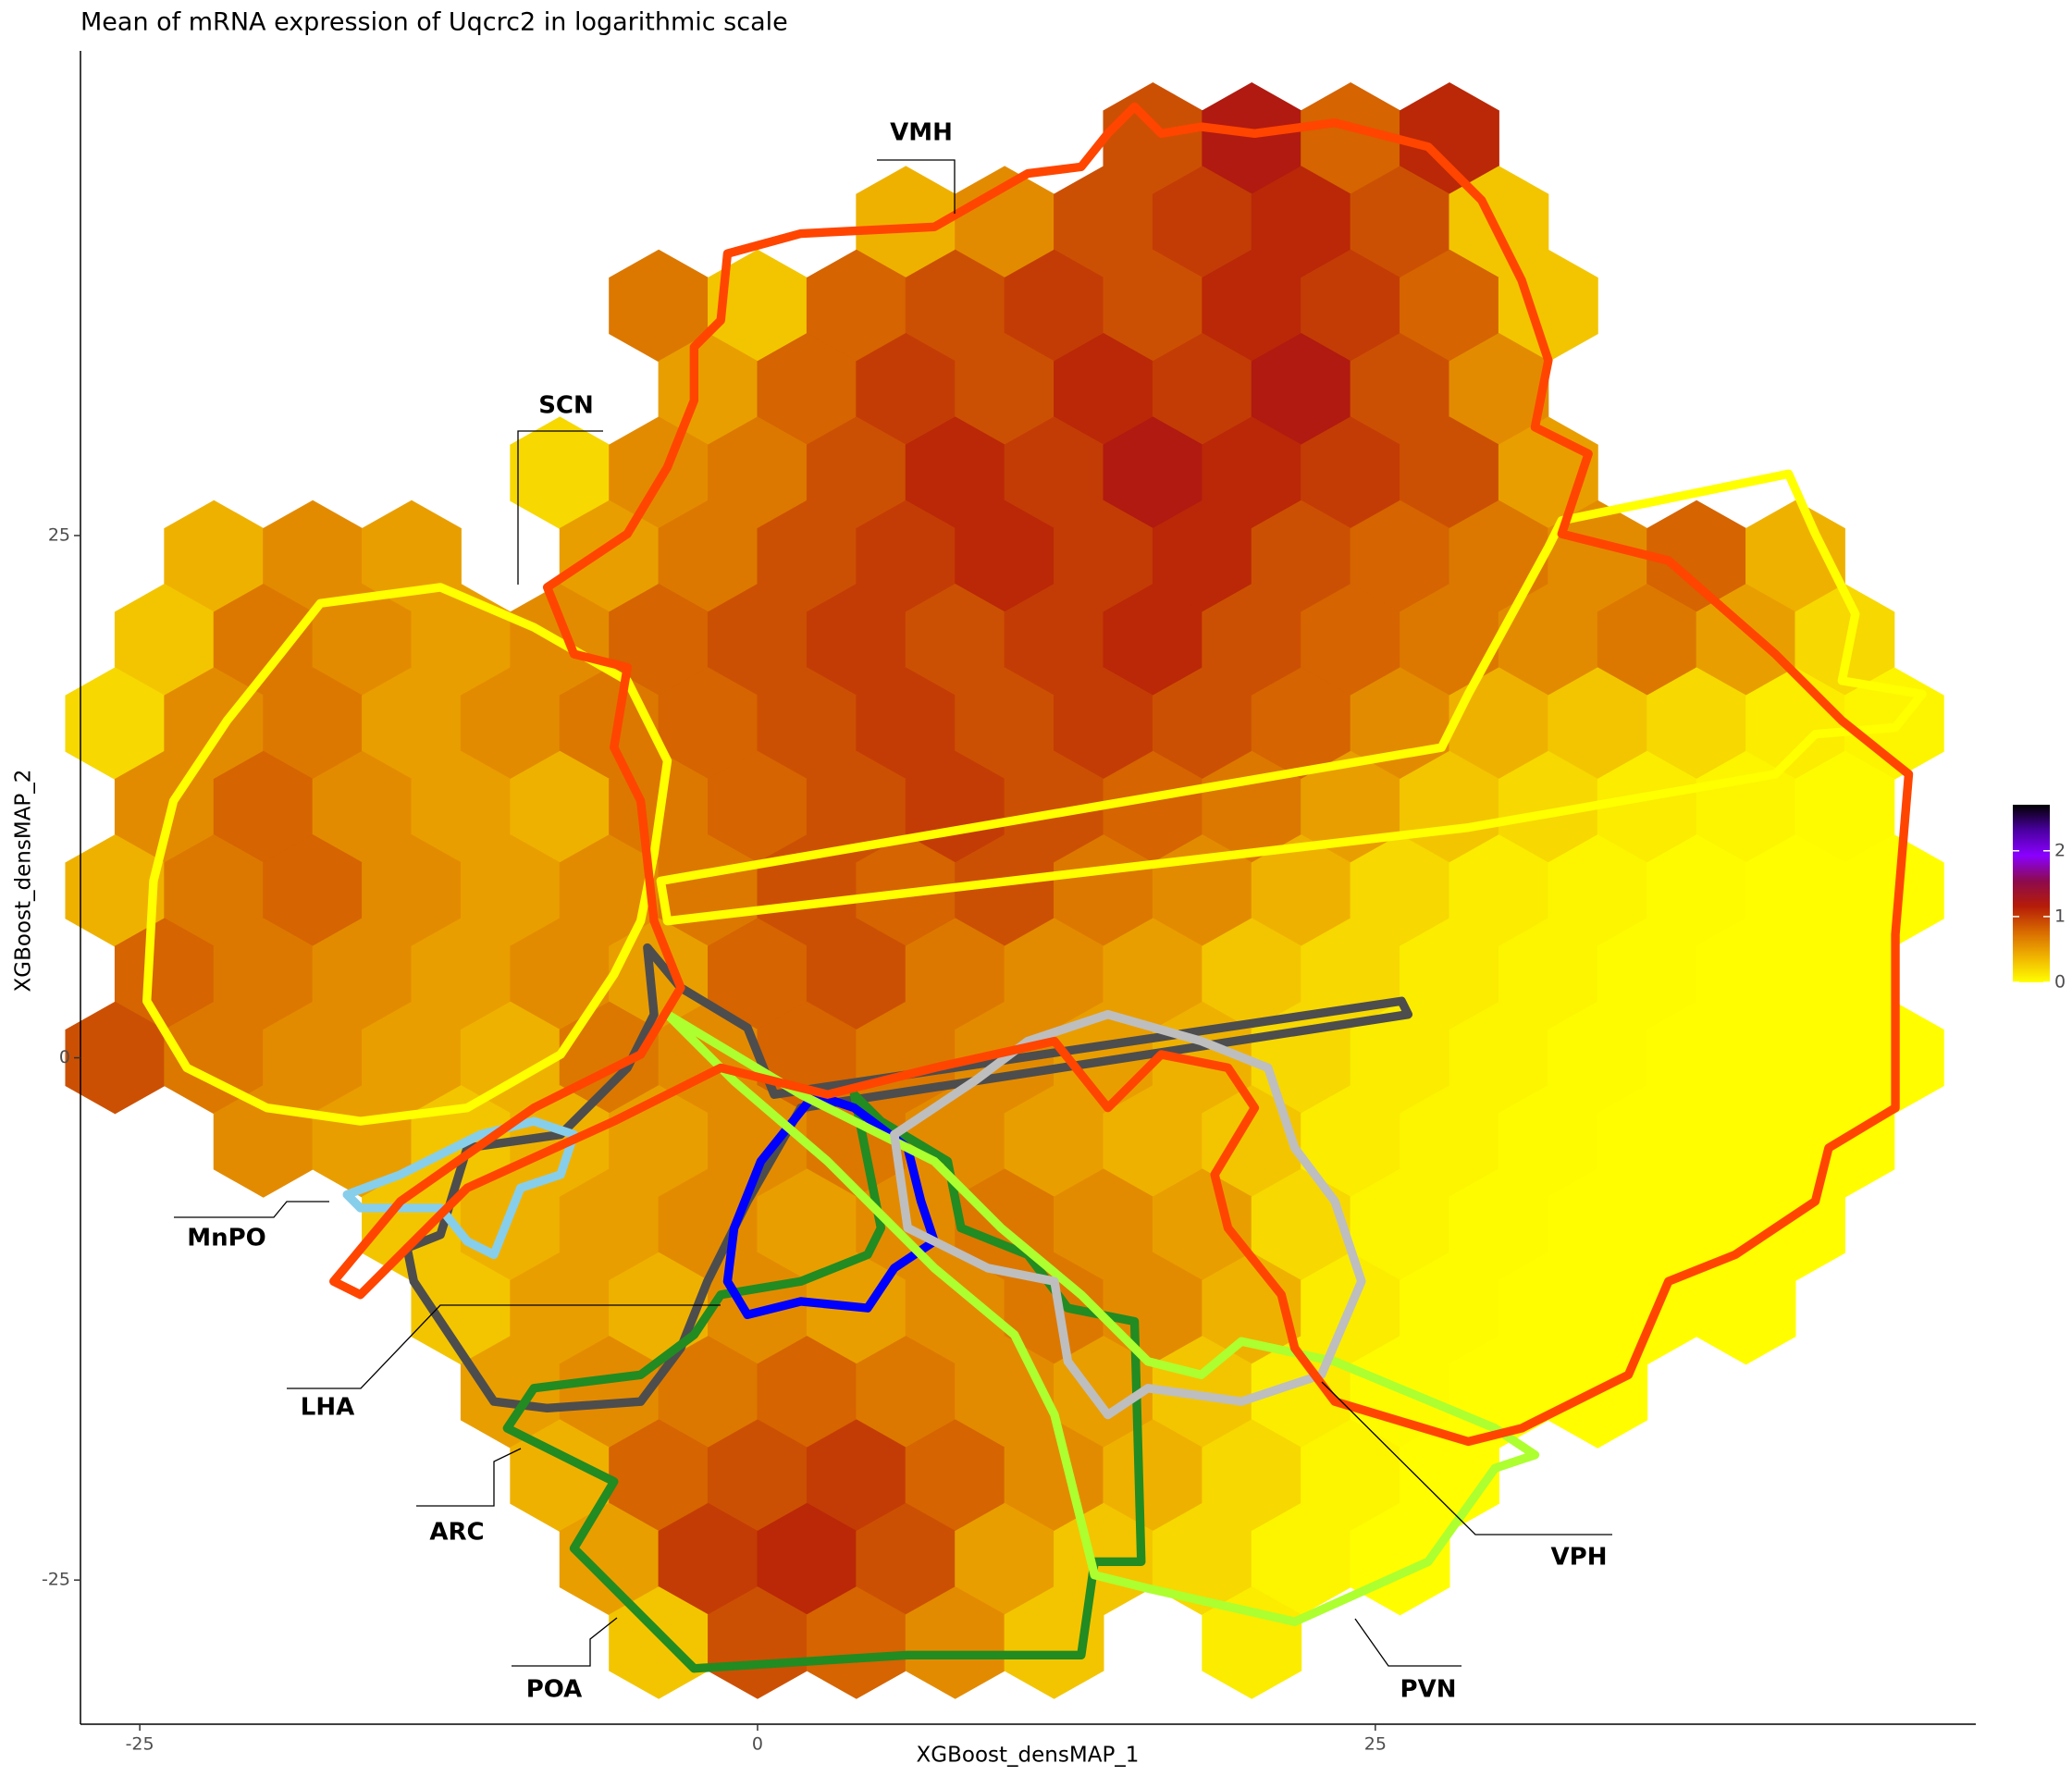 This screenshot has height=1776, width=2072. What do you see at coordinates (2060, 983) in the screenshot?
I see `colorbar-tick-label: 0` at bounding box center [2060, 983].